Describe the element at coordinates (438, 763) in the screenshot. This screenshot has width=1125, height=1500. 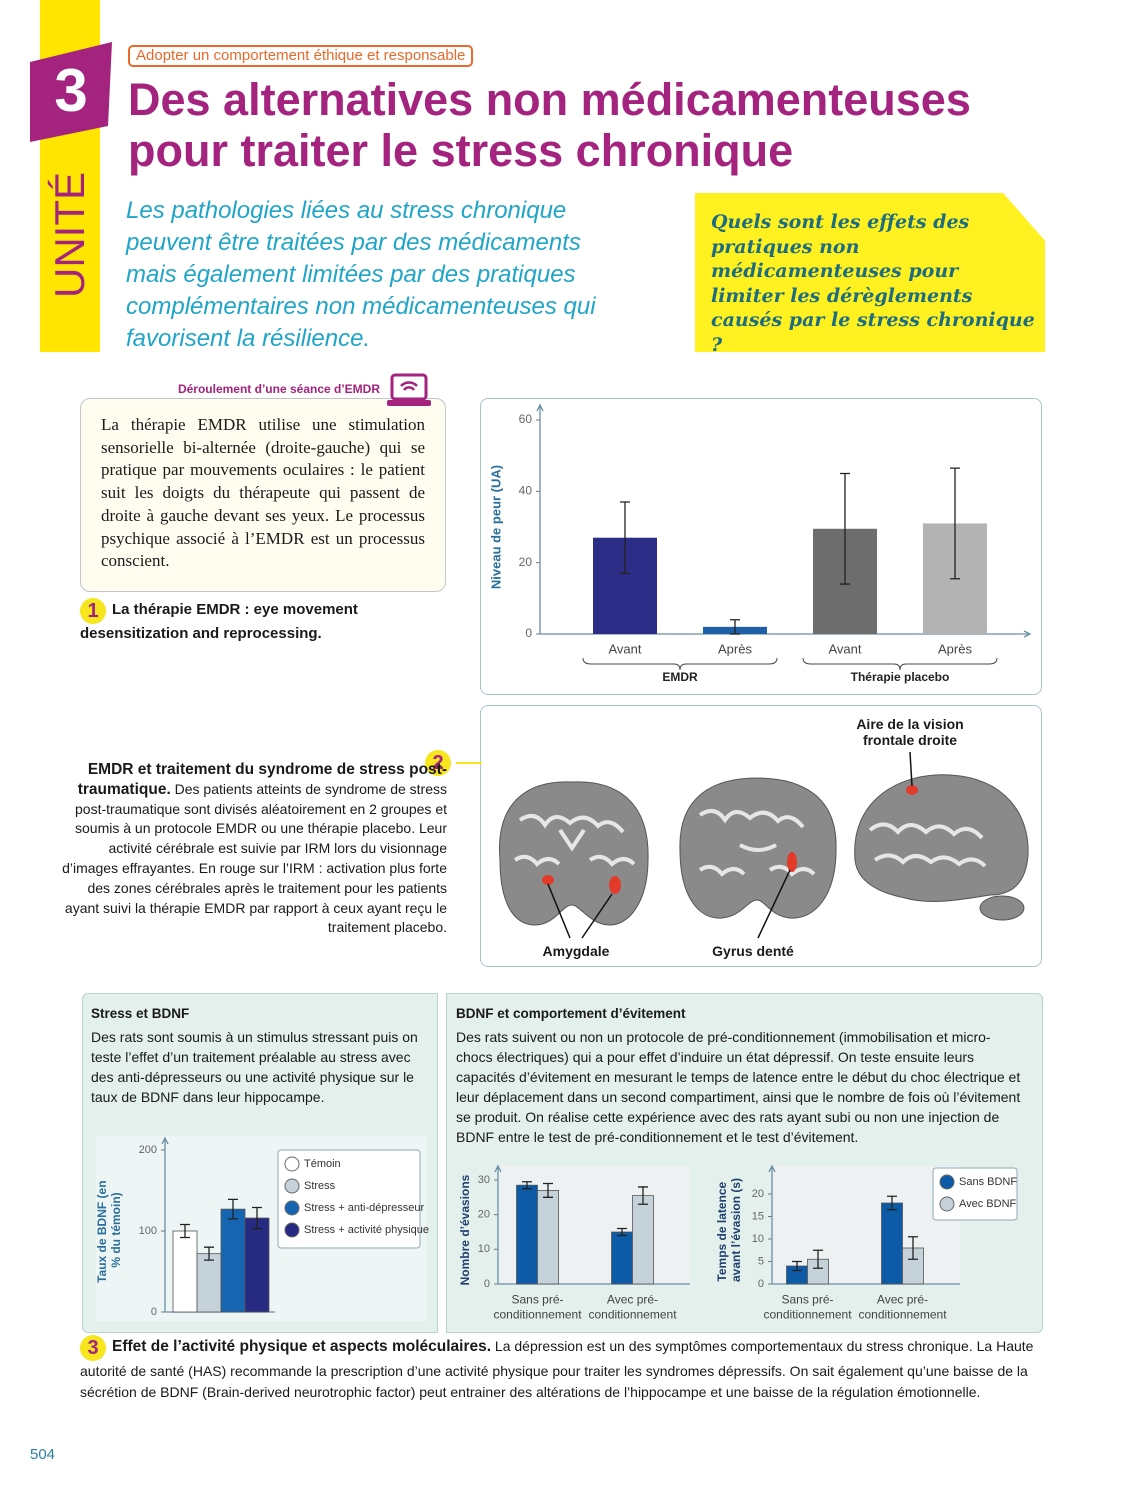
I see `doc-number: 2` at that location.